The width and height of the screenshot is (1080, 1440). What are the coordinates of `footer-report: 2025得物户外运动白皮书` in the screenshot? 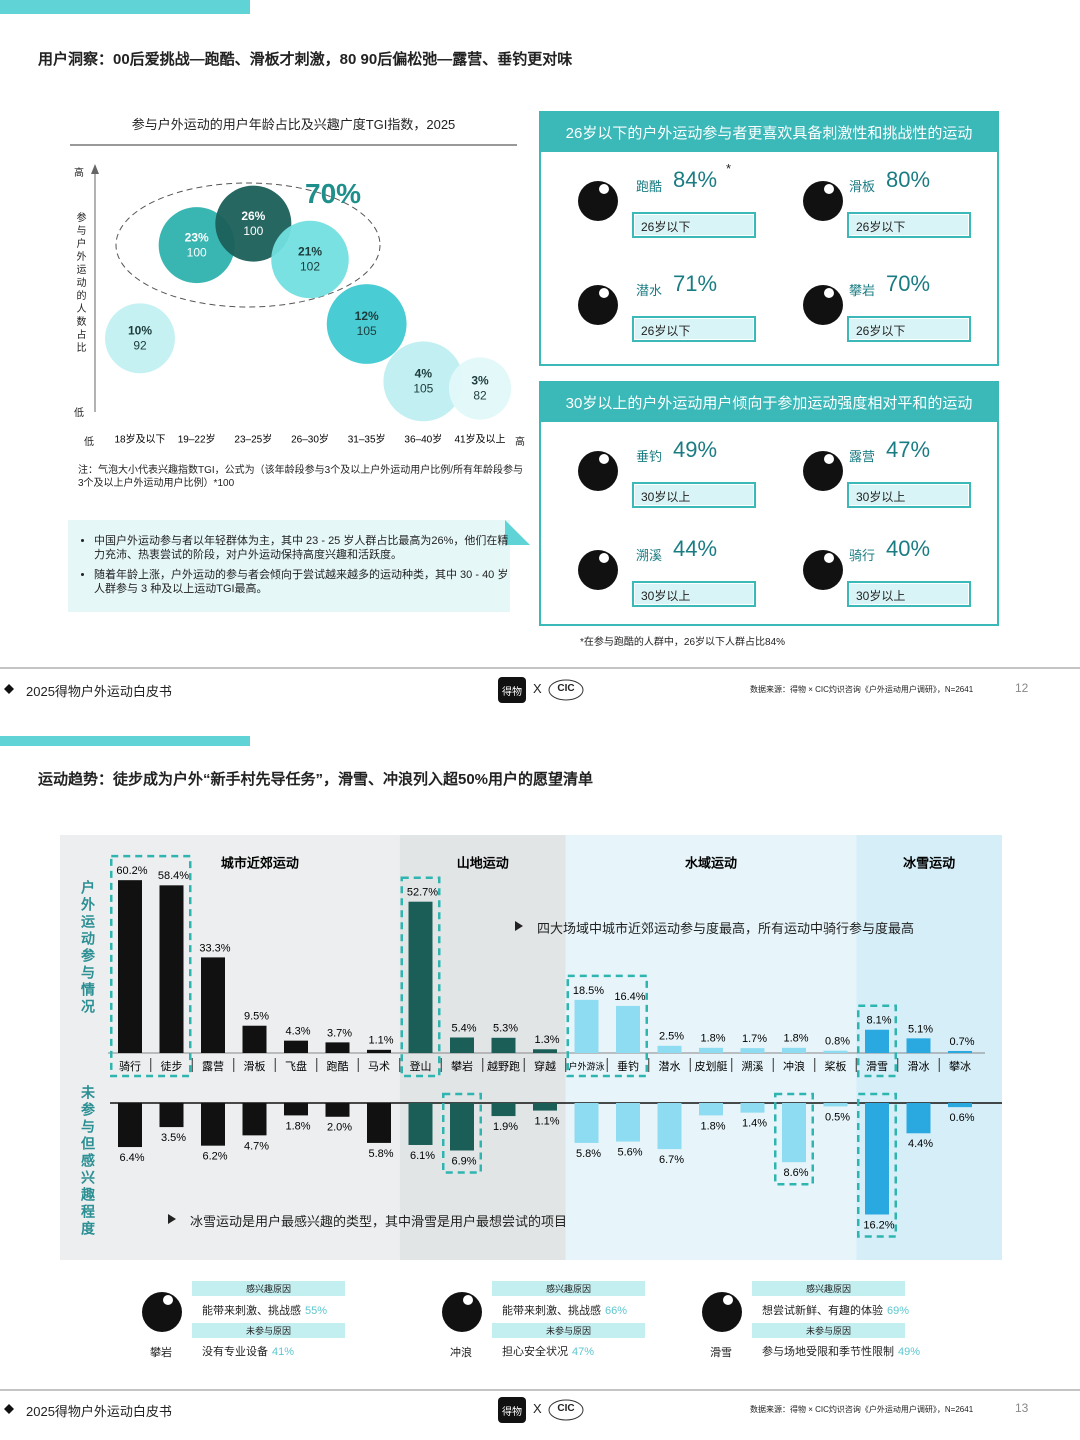 It's located at (99, 1411).